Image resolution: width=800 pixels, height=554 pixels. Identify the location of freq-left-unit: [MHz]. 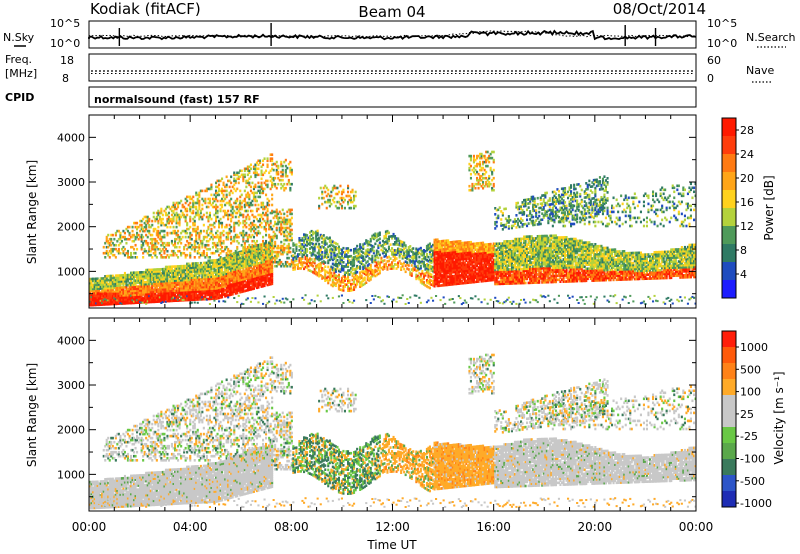
(21, 73).